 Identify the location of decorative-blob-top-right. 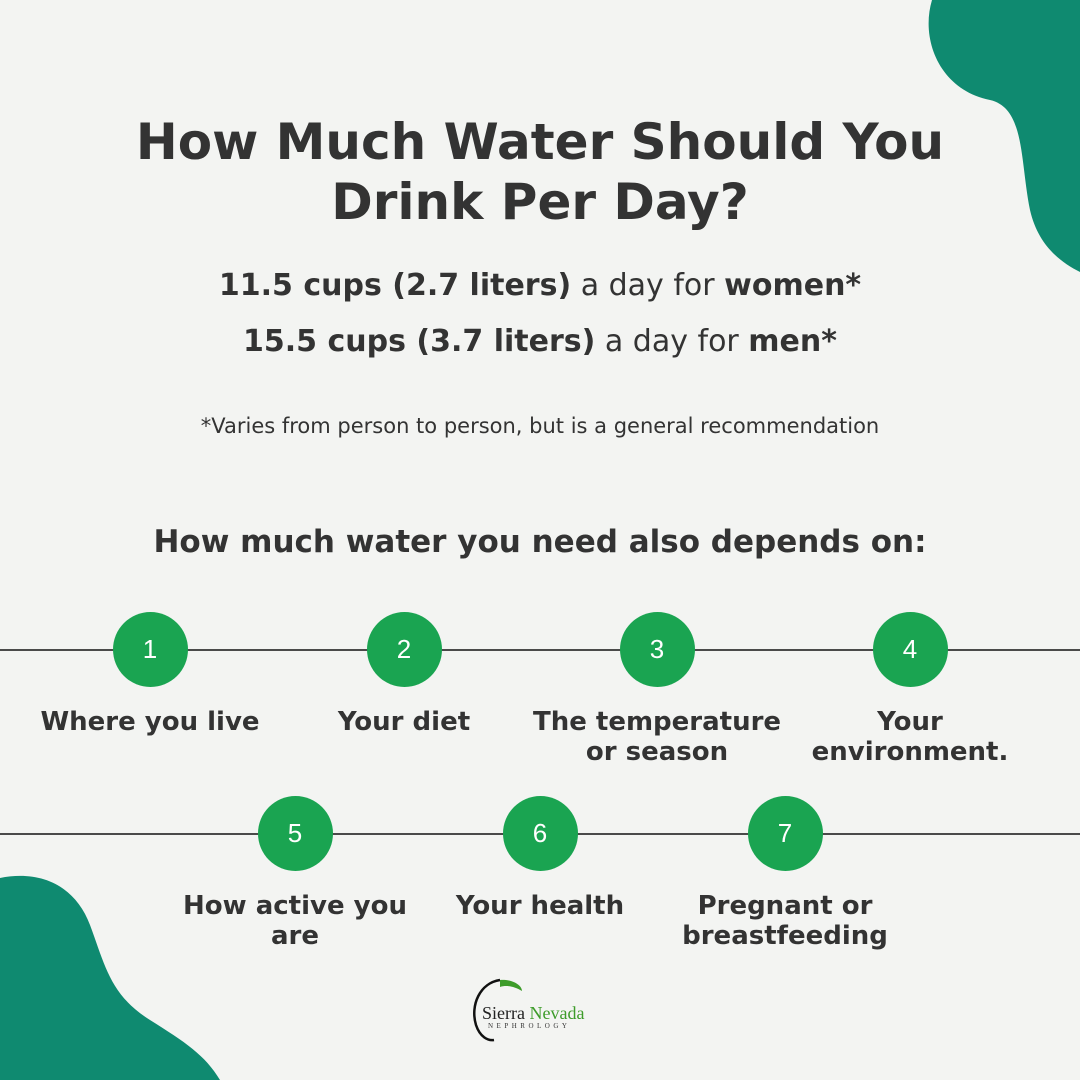
(1004, 136).